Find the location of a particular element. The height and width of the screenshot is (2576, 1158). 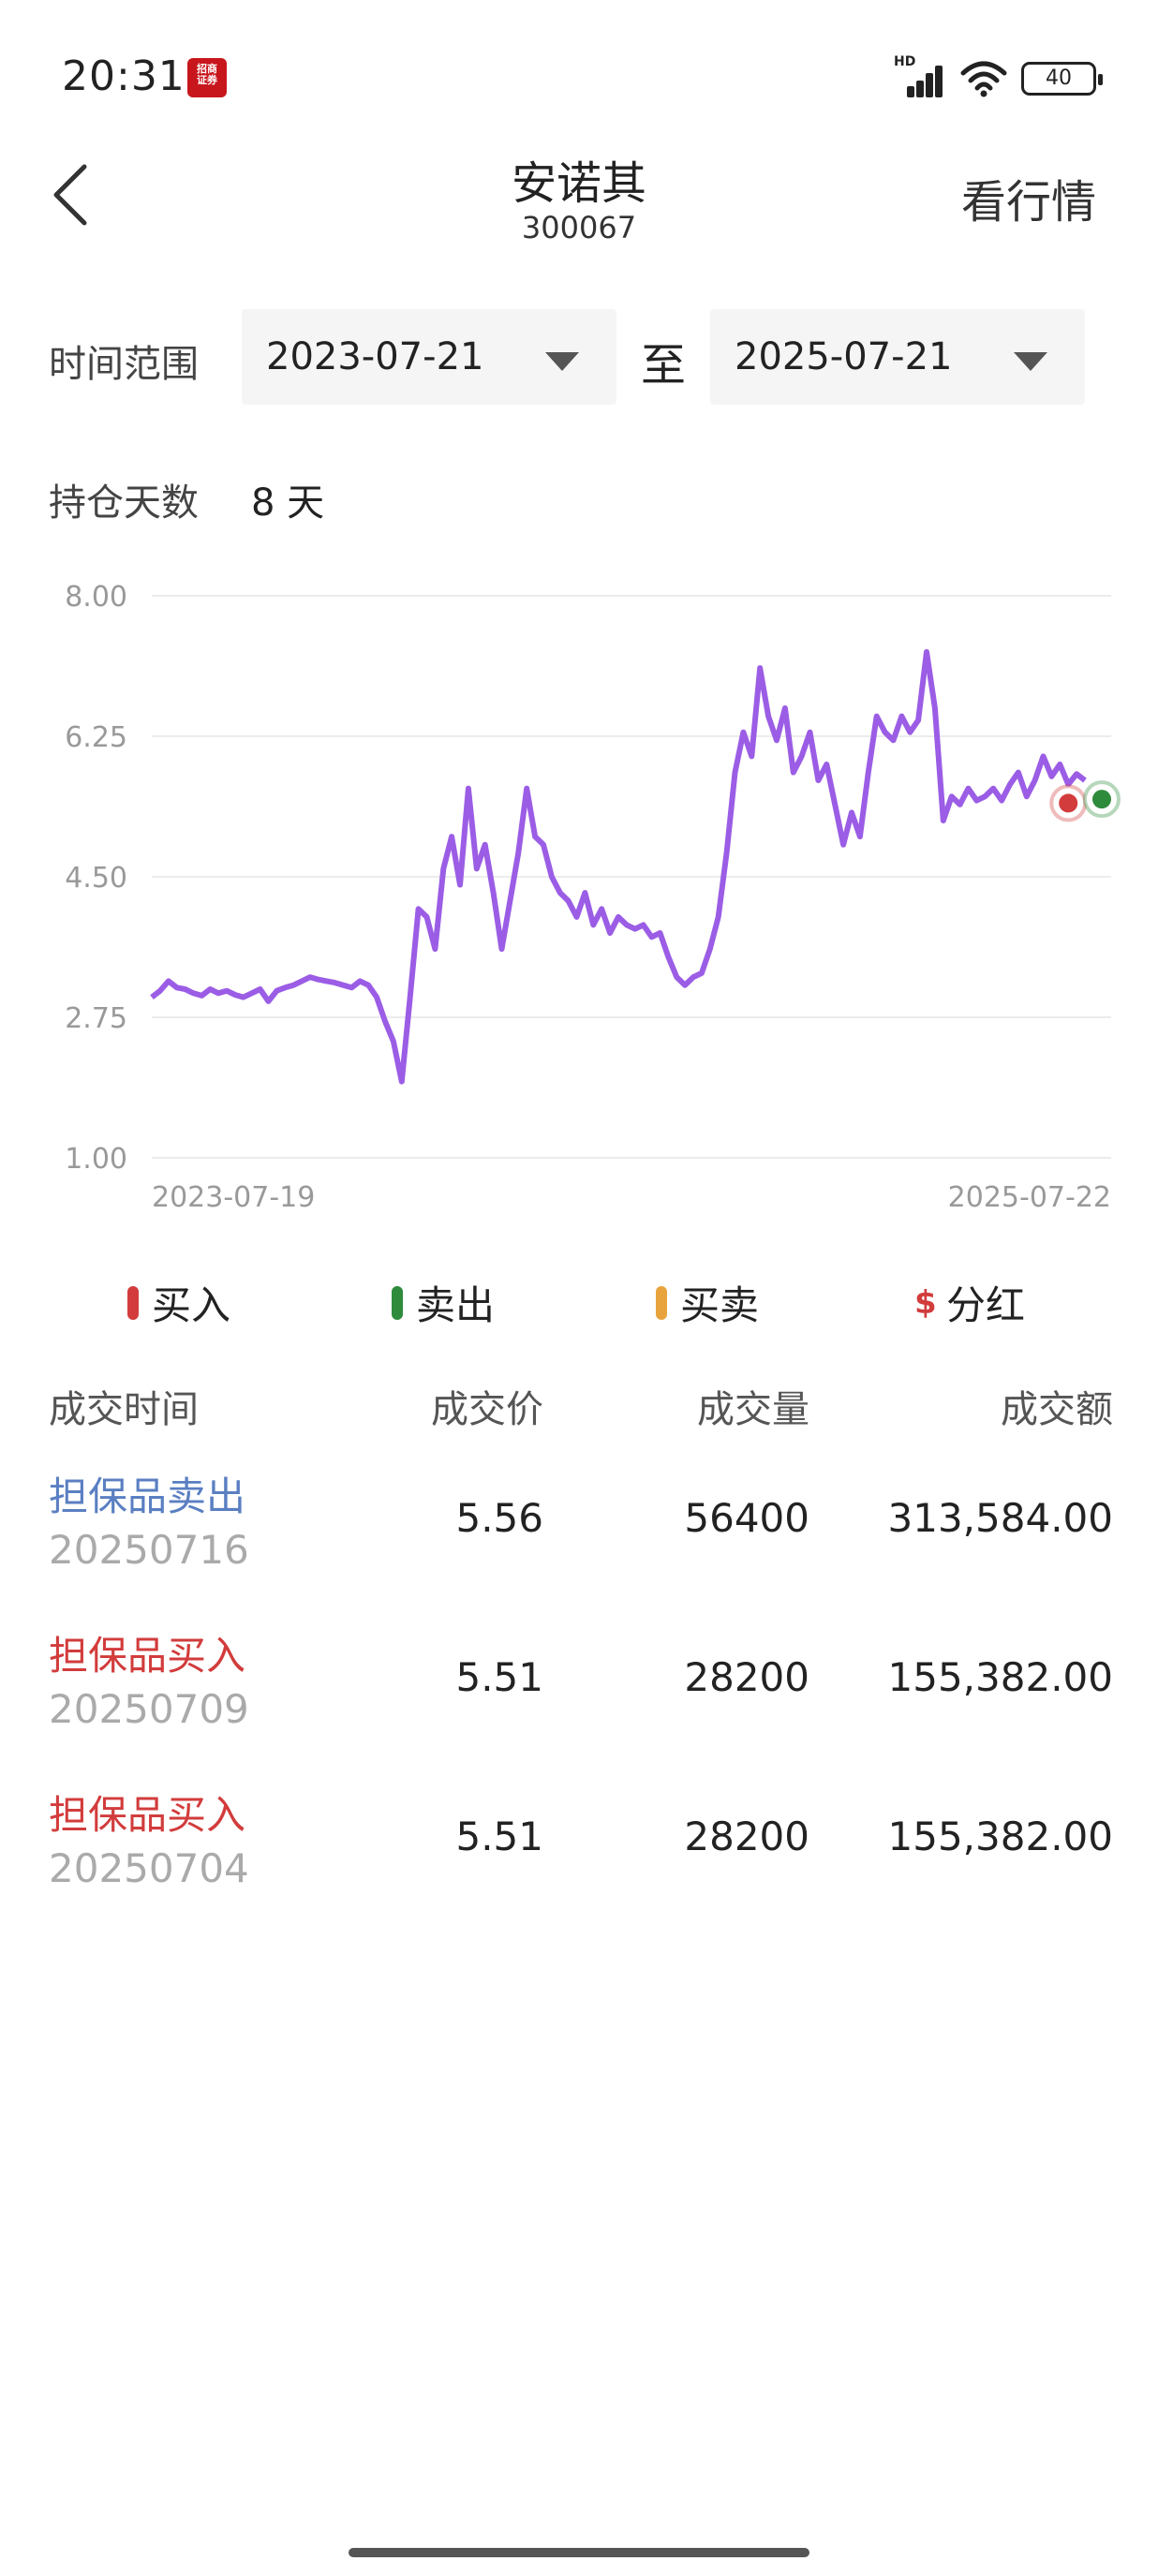

view-market-button: 看行情 is located at coordinates (1028, 202).